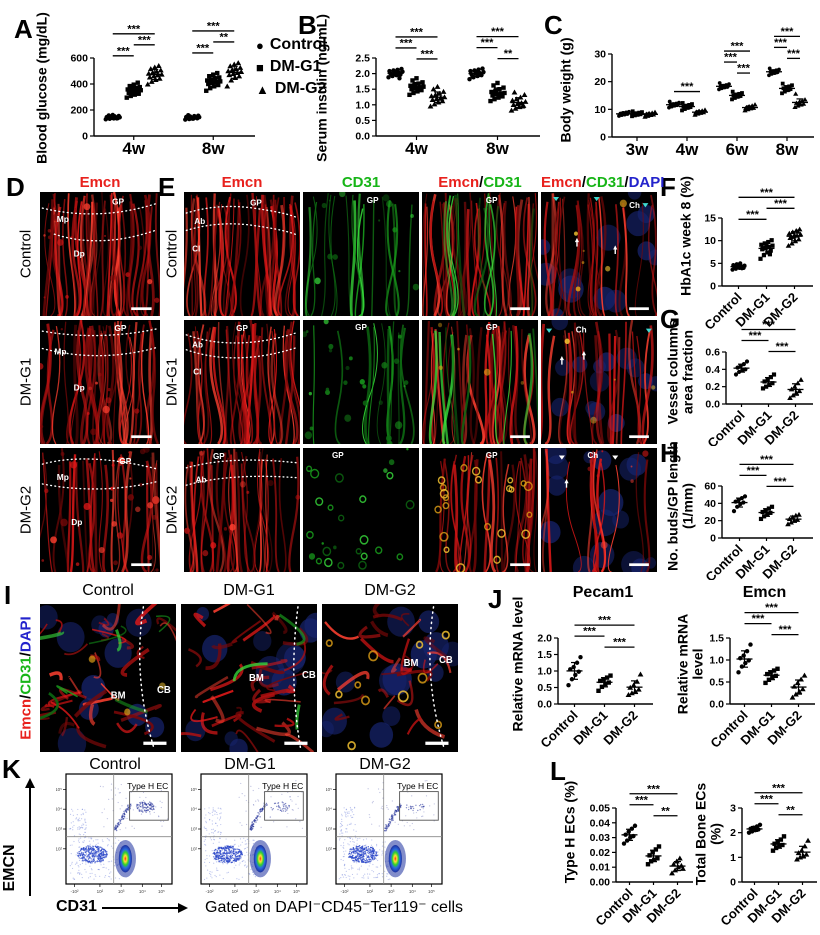  I want to click on micrograph-i-dm-g1: BM CB, so click(249, 678).